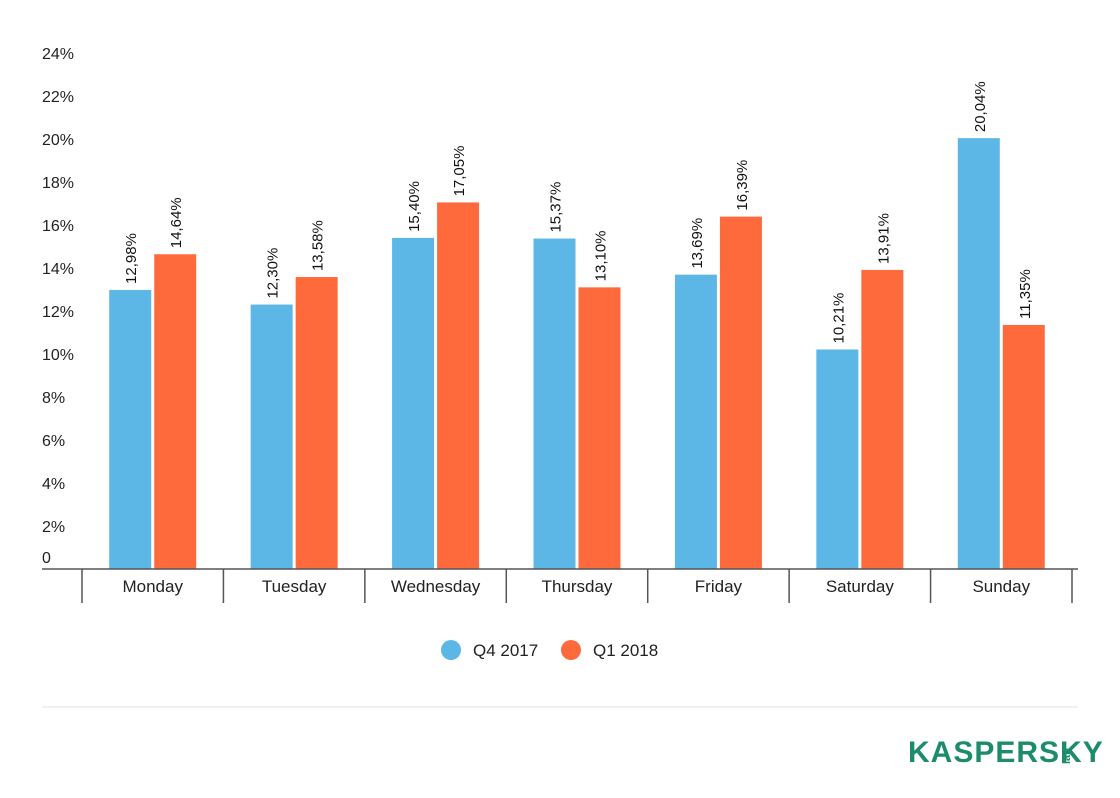  What do you see at coordinates (1001, 586) in the screenshot?
I see `x-category-label: Sunday` at bounding box center [1001, 586].